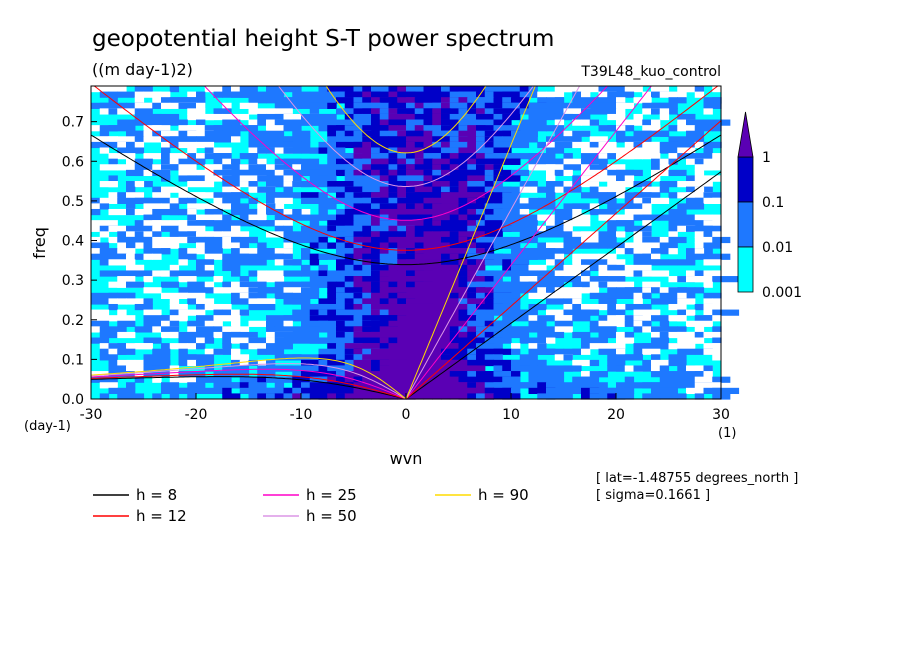 This screenshot has width=904, height=654. Describe the element at coordinates (777, 248) in the screenshot. I see `colorbar-label: 0.01` at that location.